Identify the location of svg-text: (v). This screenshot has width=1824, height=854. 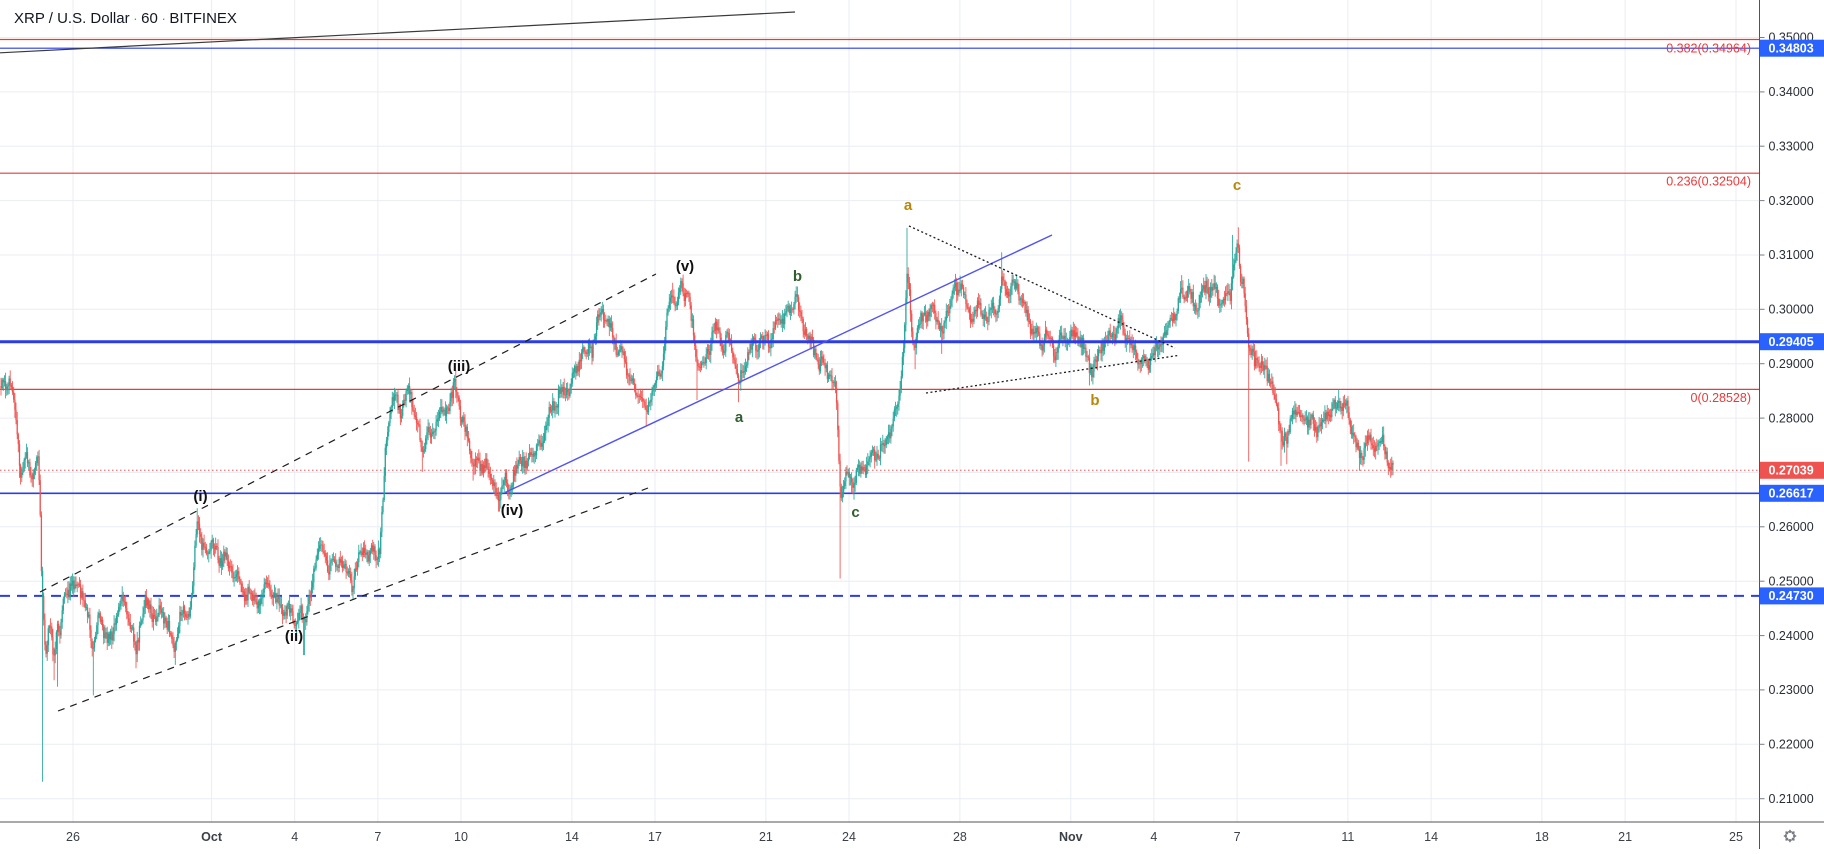
(685, 266).